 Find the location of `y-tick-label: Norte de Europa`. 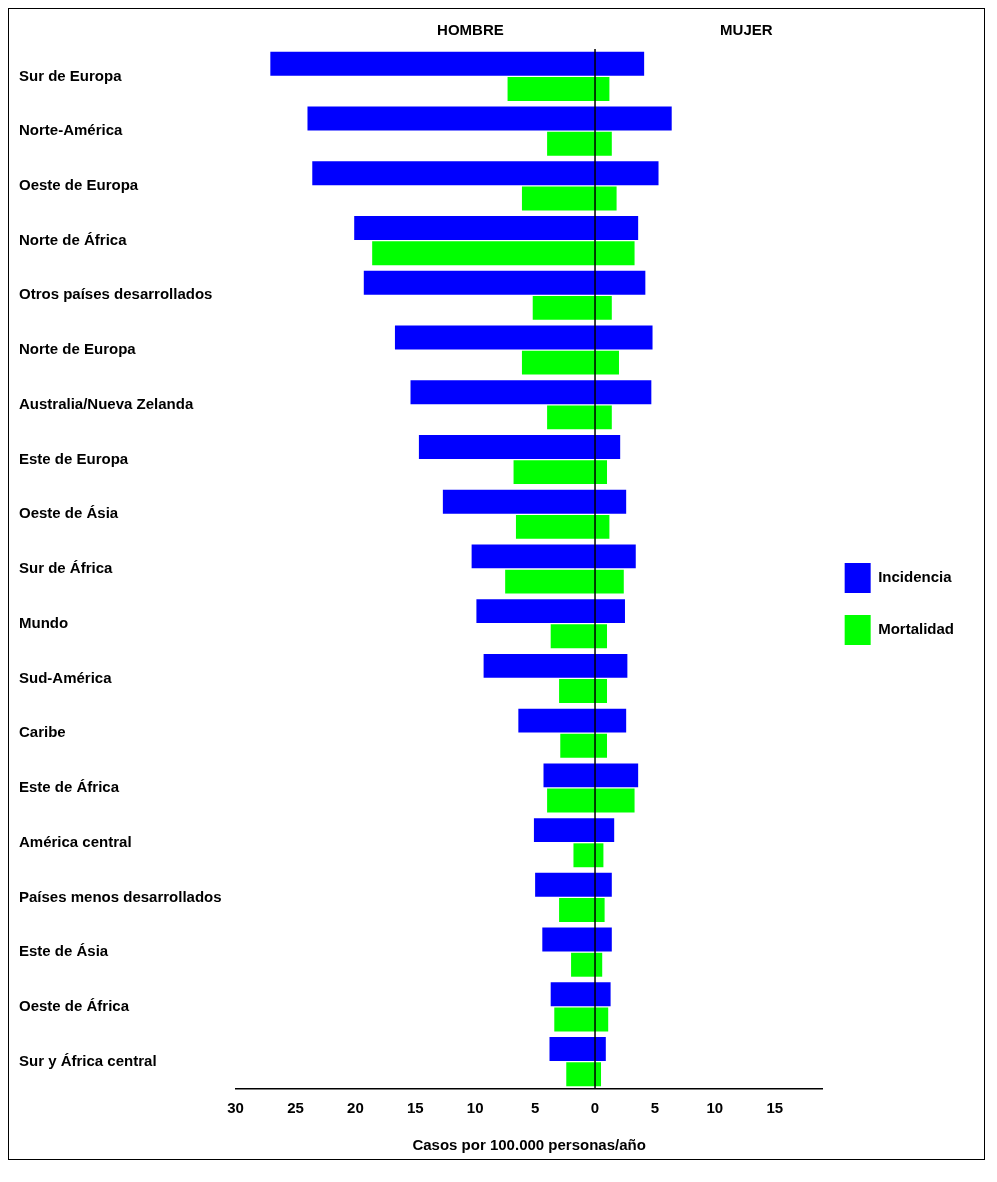

y-tick-label: Norte de Europa is located at coordinates (78, 349).